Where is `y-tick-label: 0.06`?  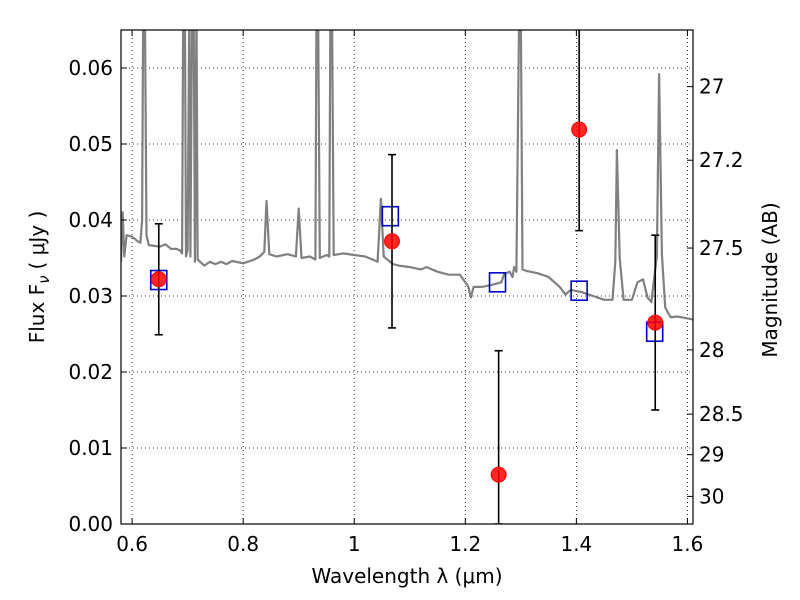 y-tick-label: 0.06 is located at coordinates (90, 68).